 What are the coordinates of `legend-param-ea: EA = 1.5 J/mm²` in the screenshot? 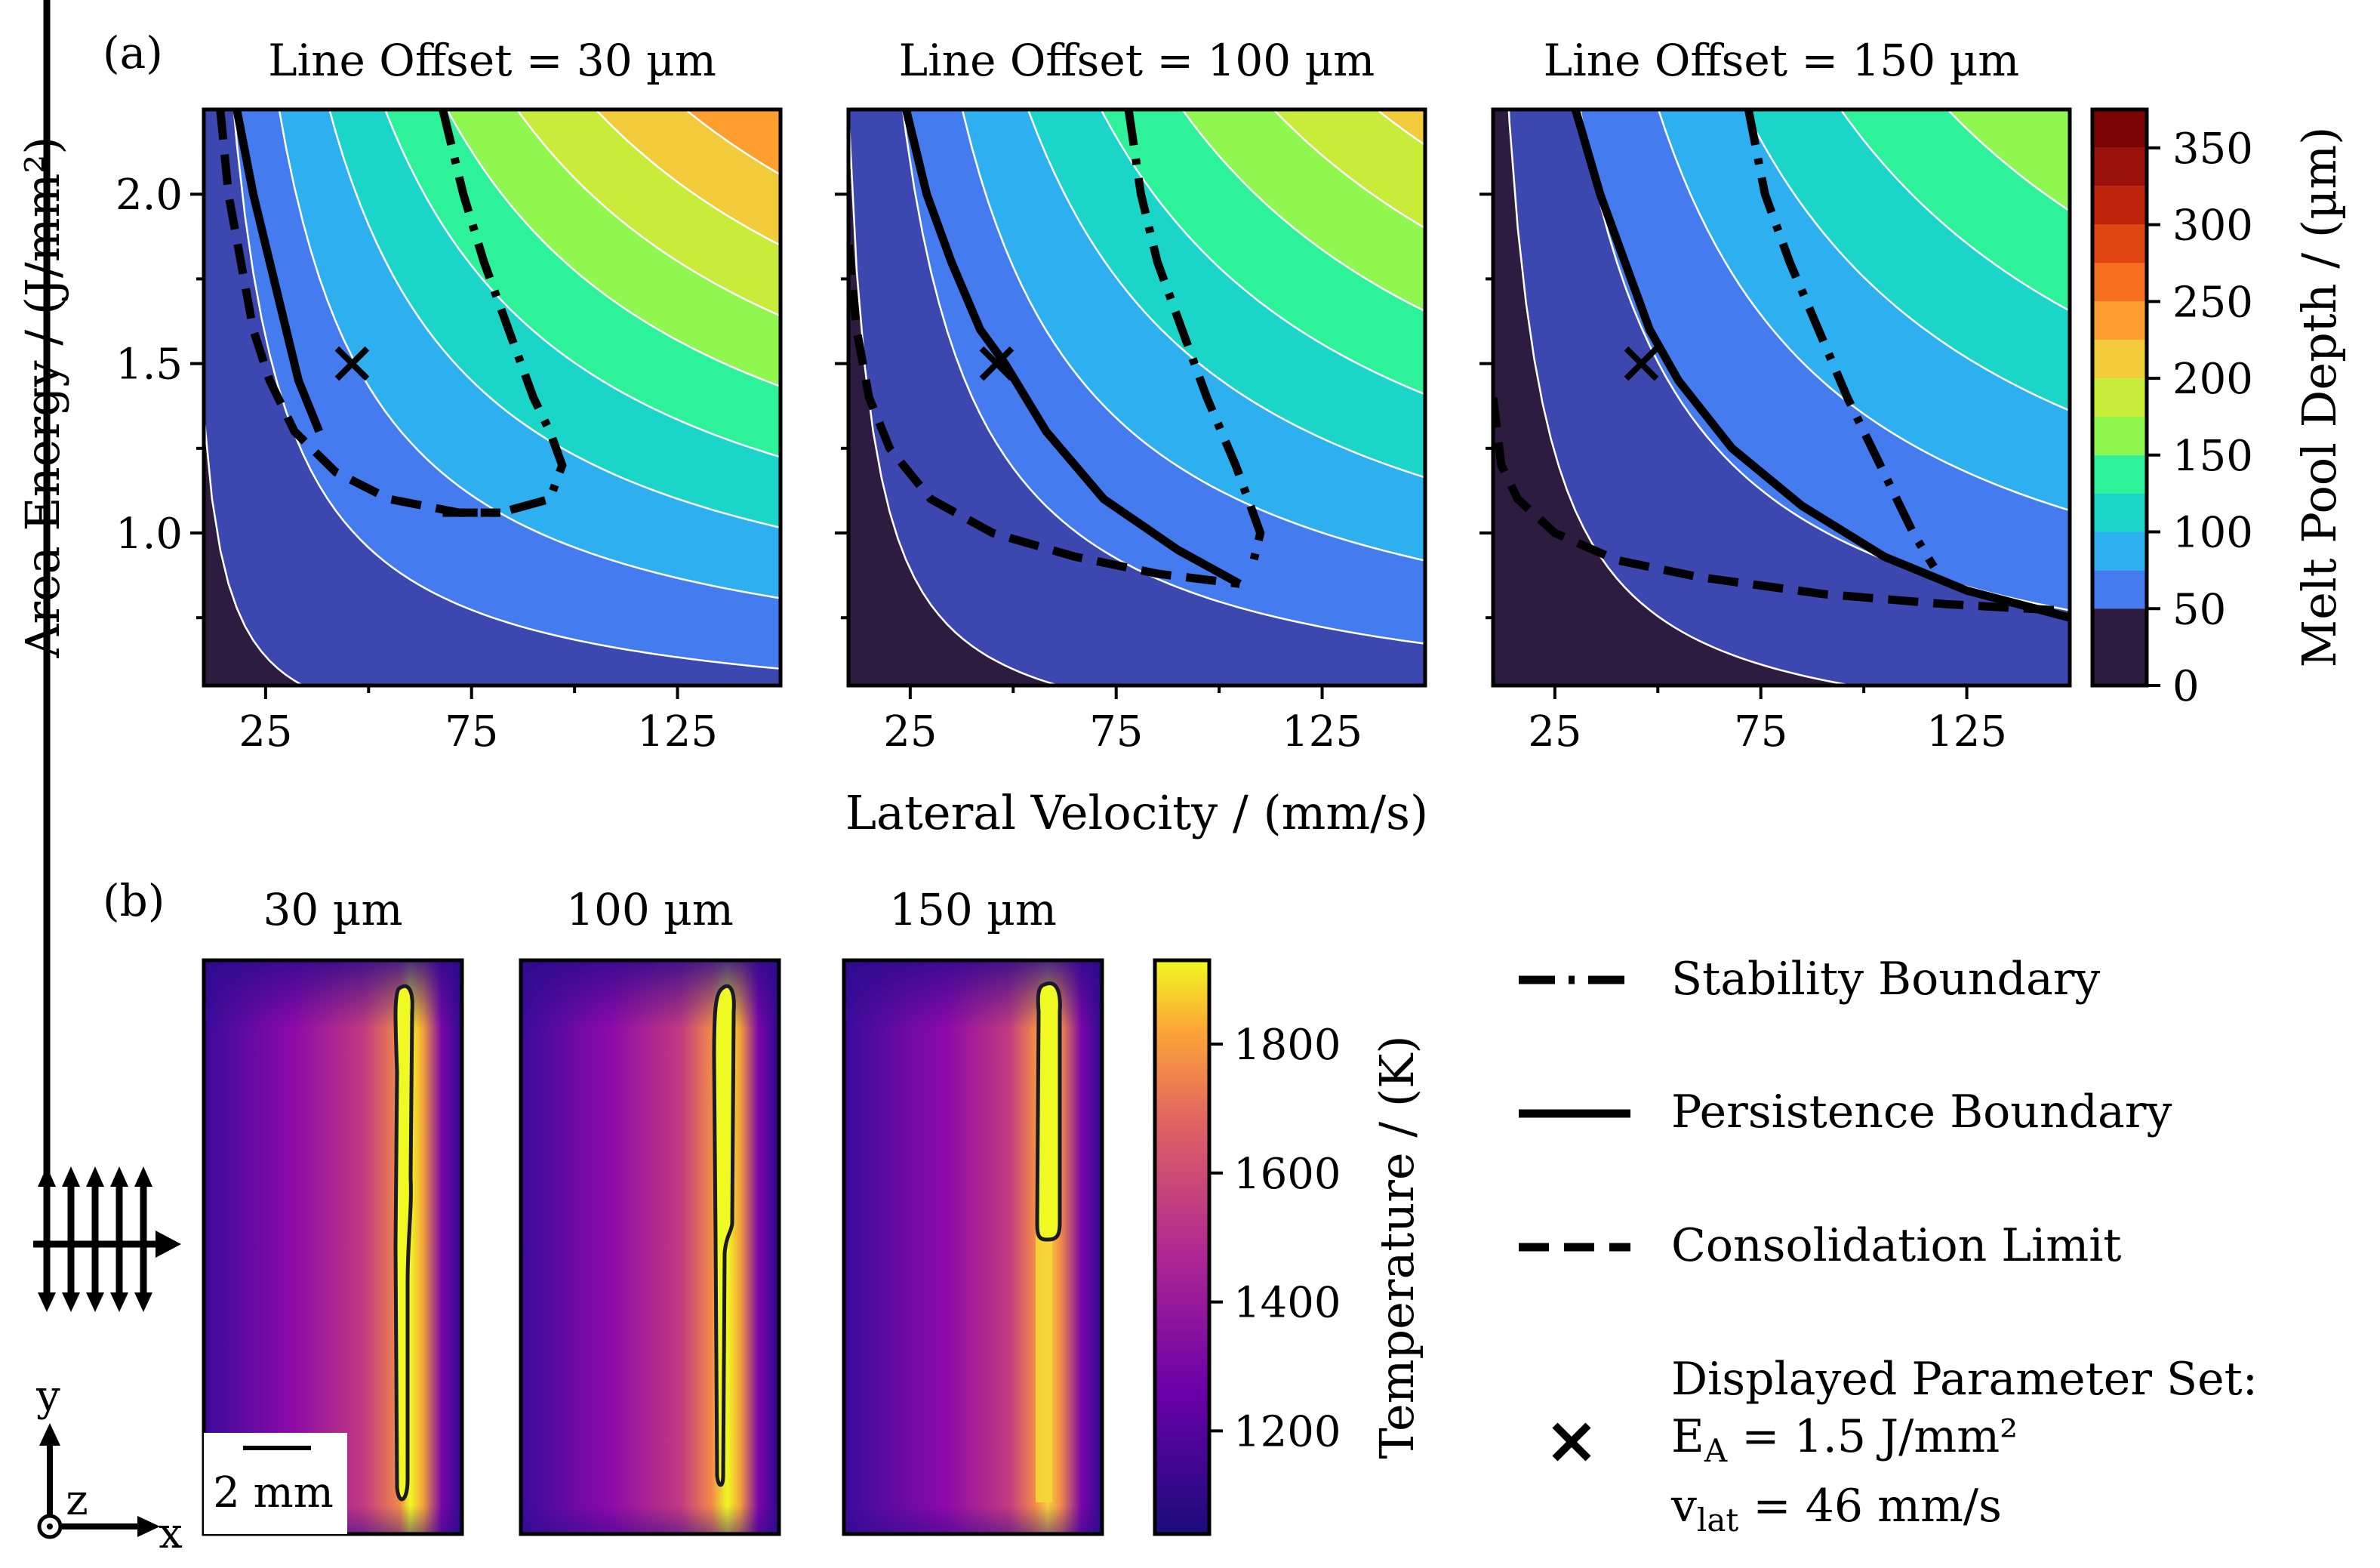 It's located at (1844, 1439).